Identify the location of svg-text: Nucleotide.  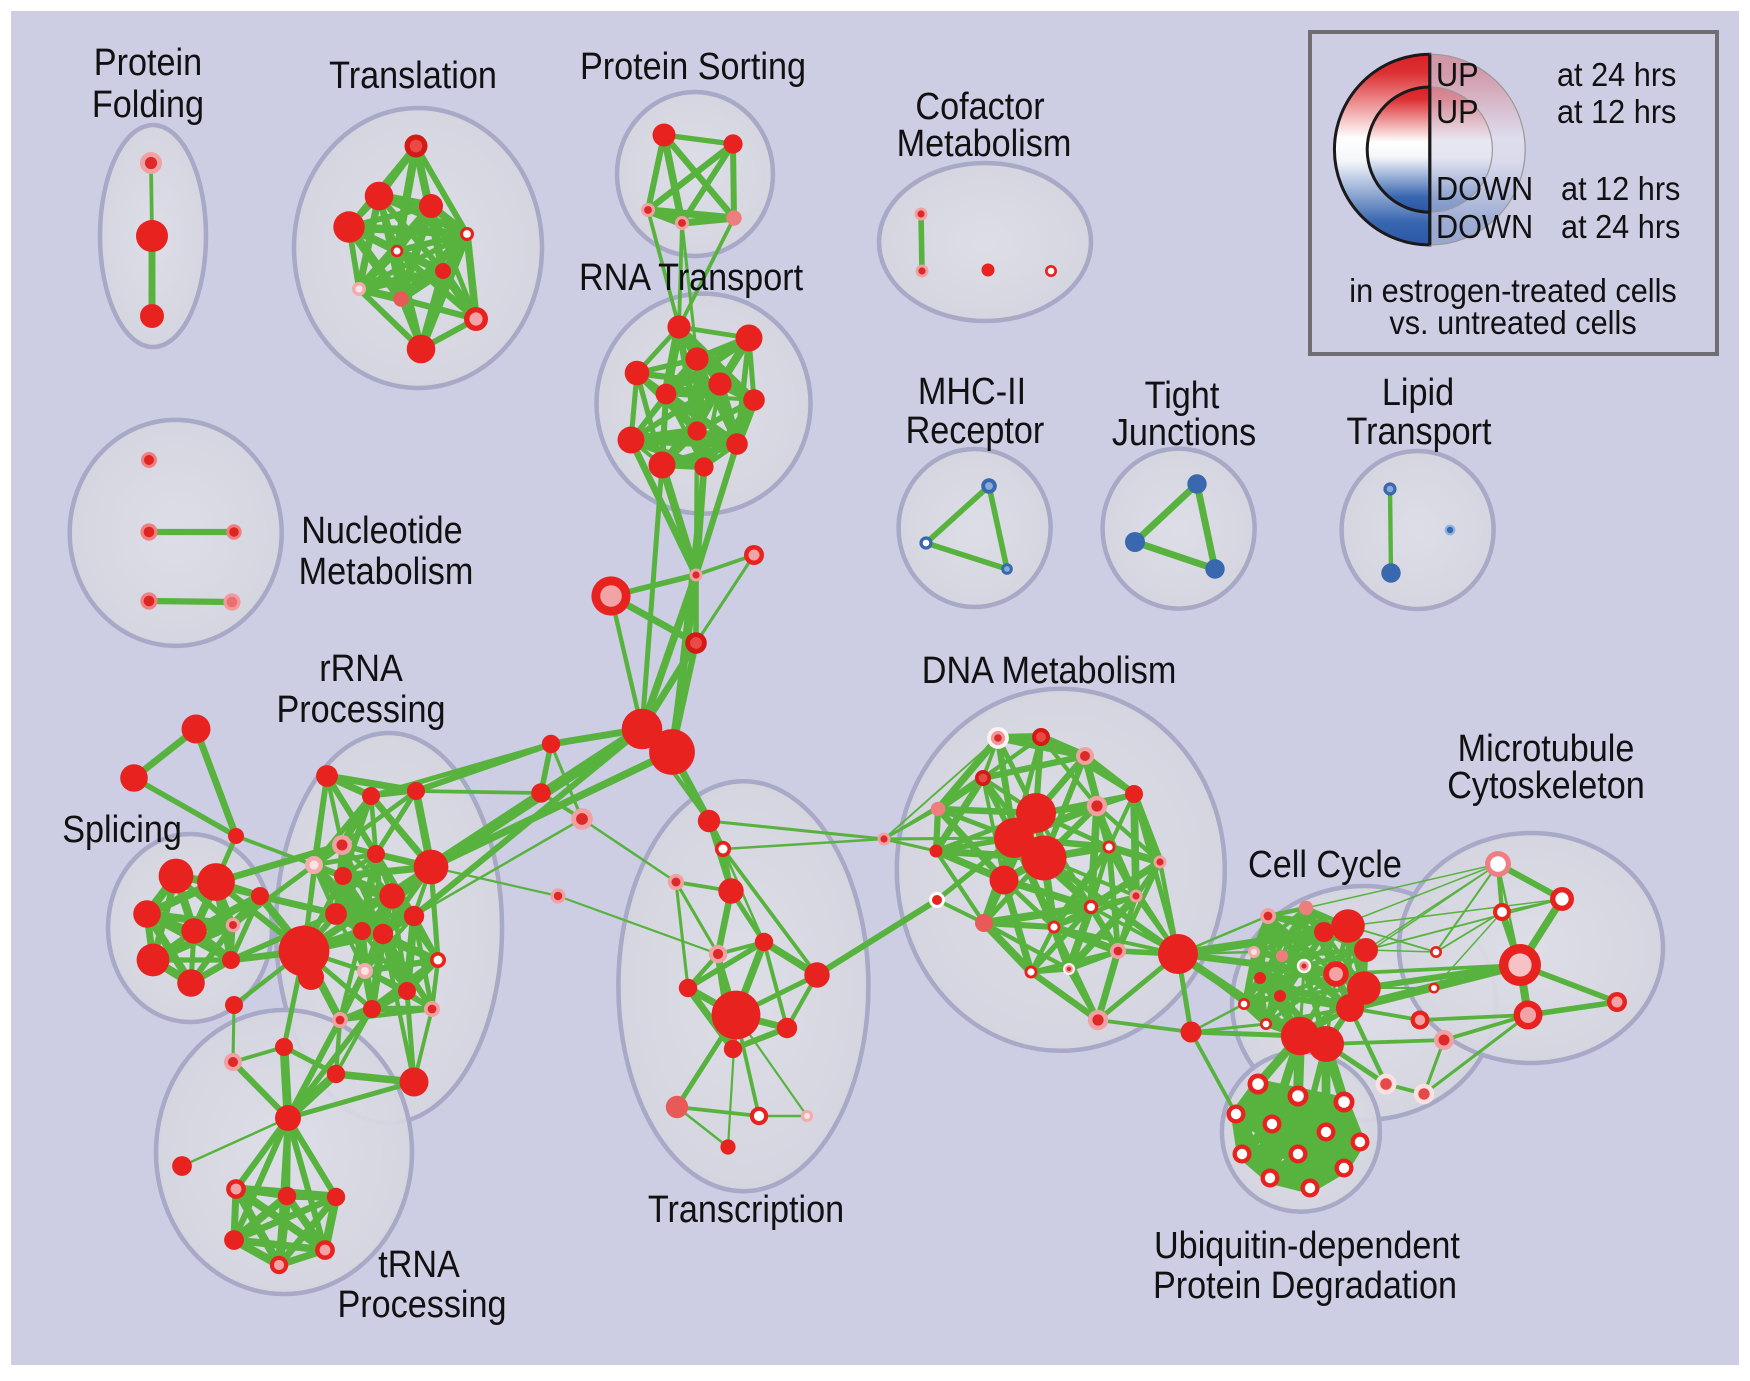
(381, 529).